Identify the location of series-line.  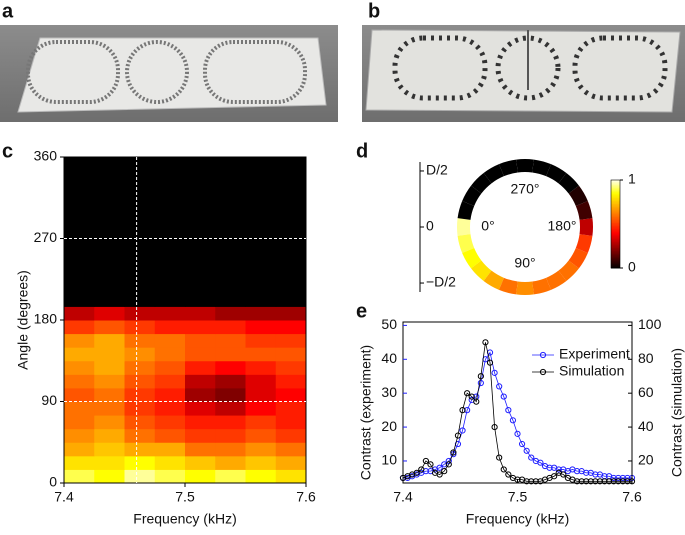
(517, 415).